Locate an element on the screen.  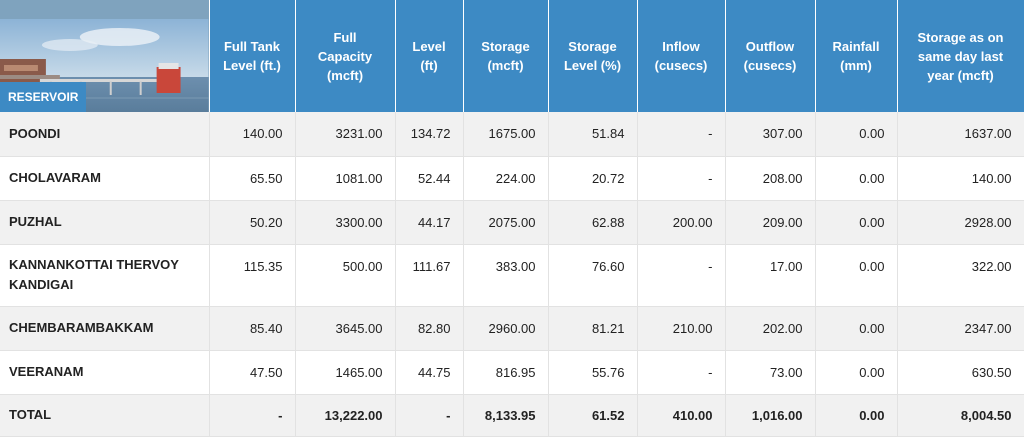
storage-level-cell: 20.72 is located at coordinates (593, 178).